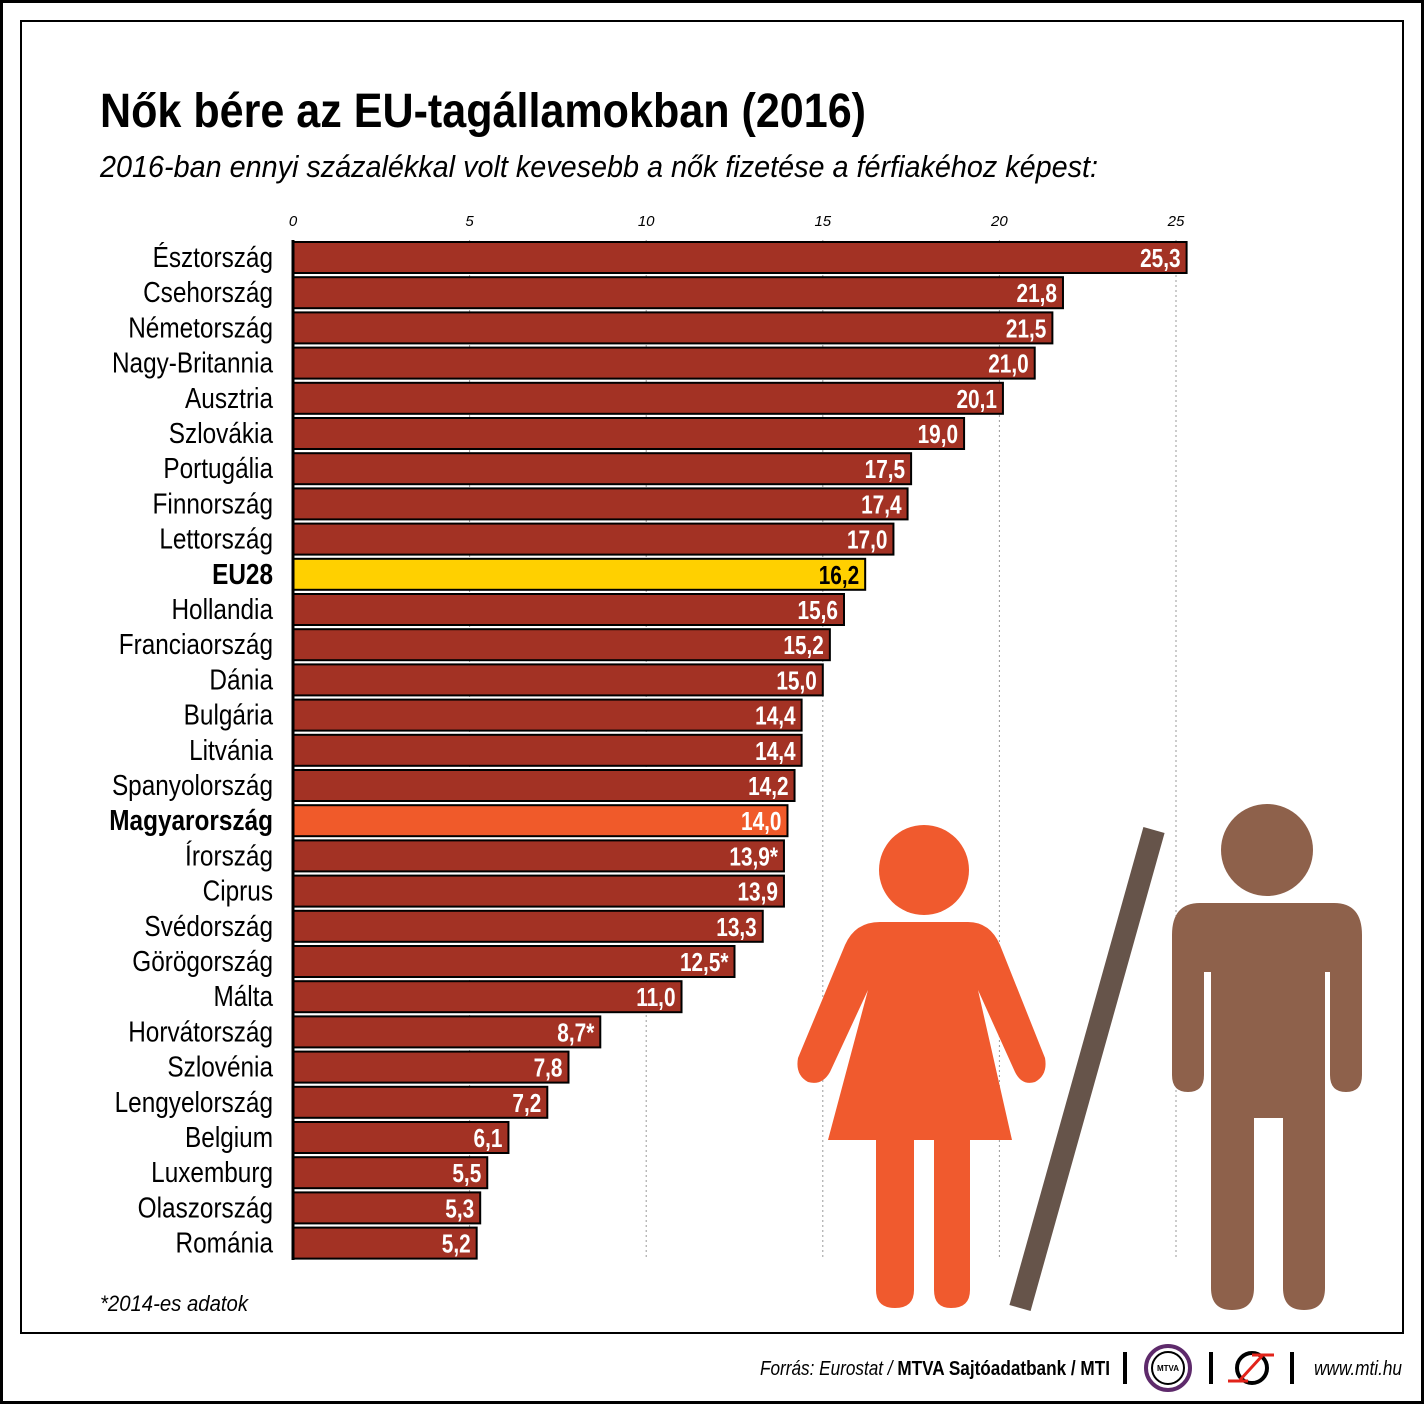 Image resolution: width=1424 pixels, height=1404 pixels. I want to click on bar-row: Lengyelország 7,2, so click(332, 1102).